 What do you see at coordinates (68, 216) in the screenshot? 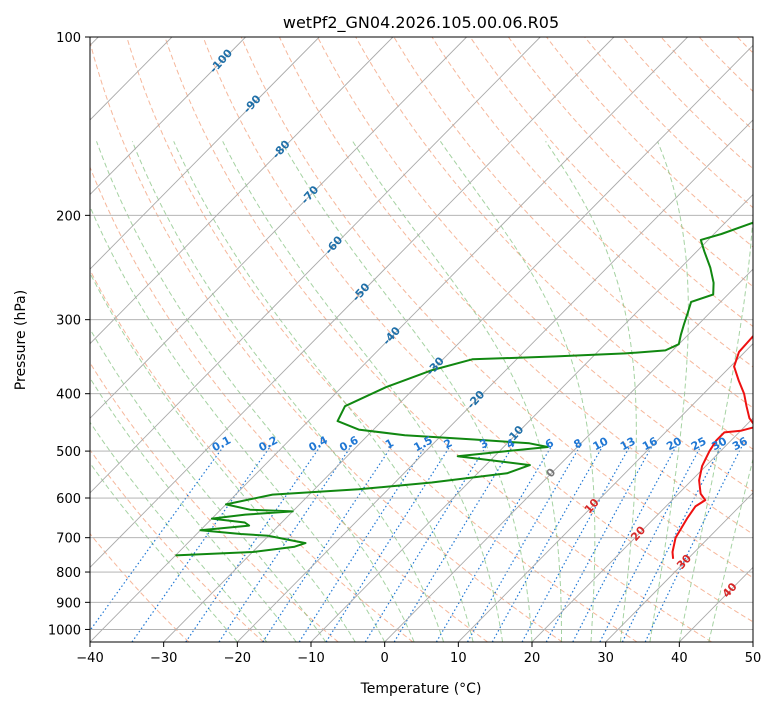
I see `y-tick-label: 200` at bounding box center [68, 216].